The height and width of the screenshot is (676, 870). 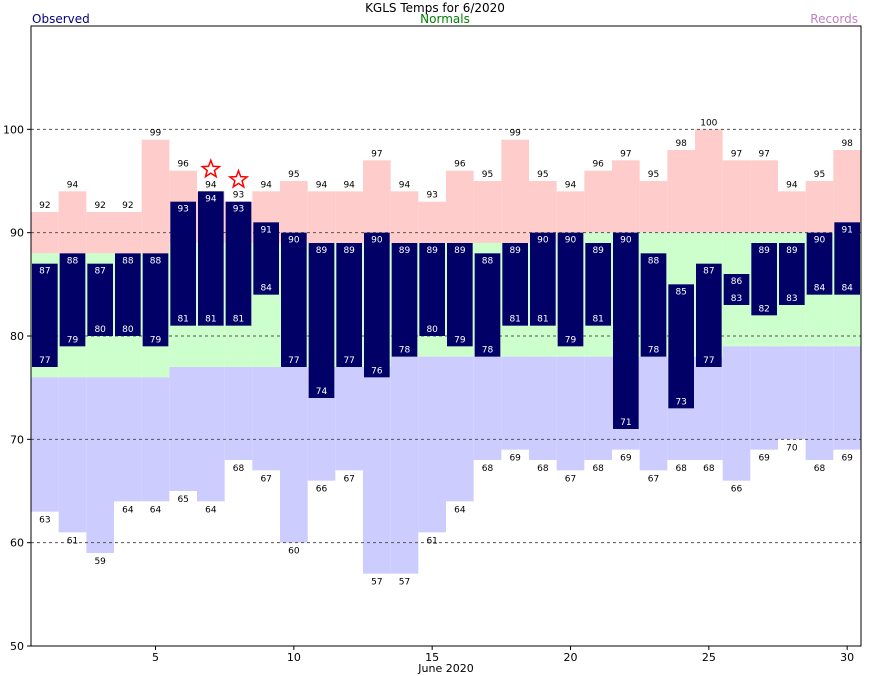 I want to click on record-low-label: 66, so click(x=737, y=490).